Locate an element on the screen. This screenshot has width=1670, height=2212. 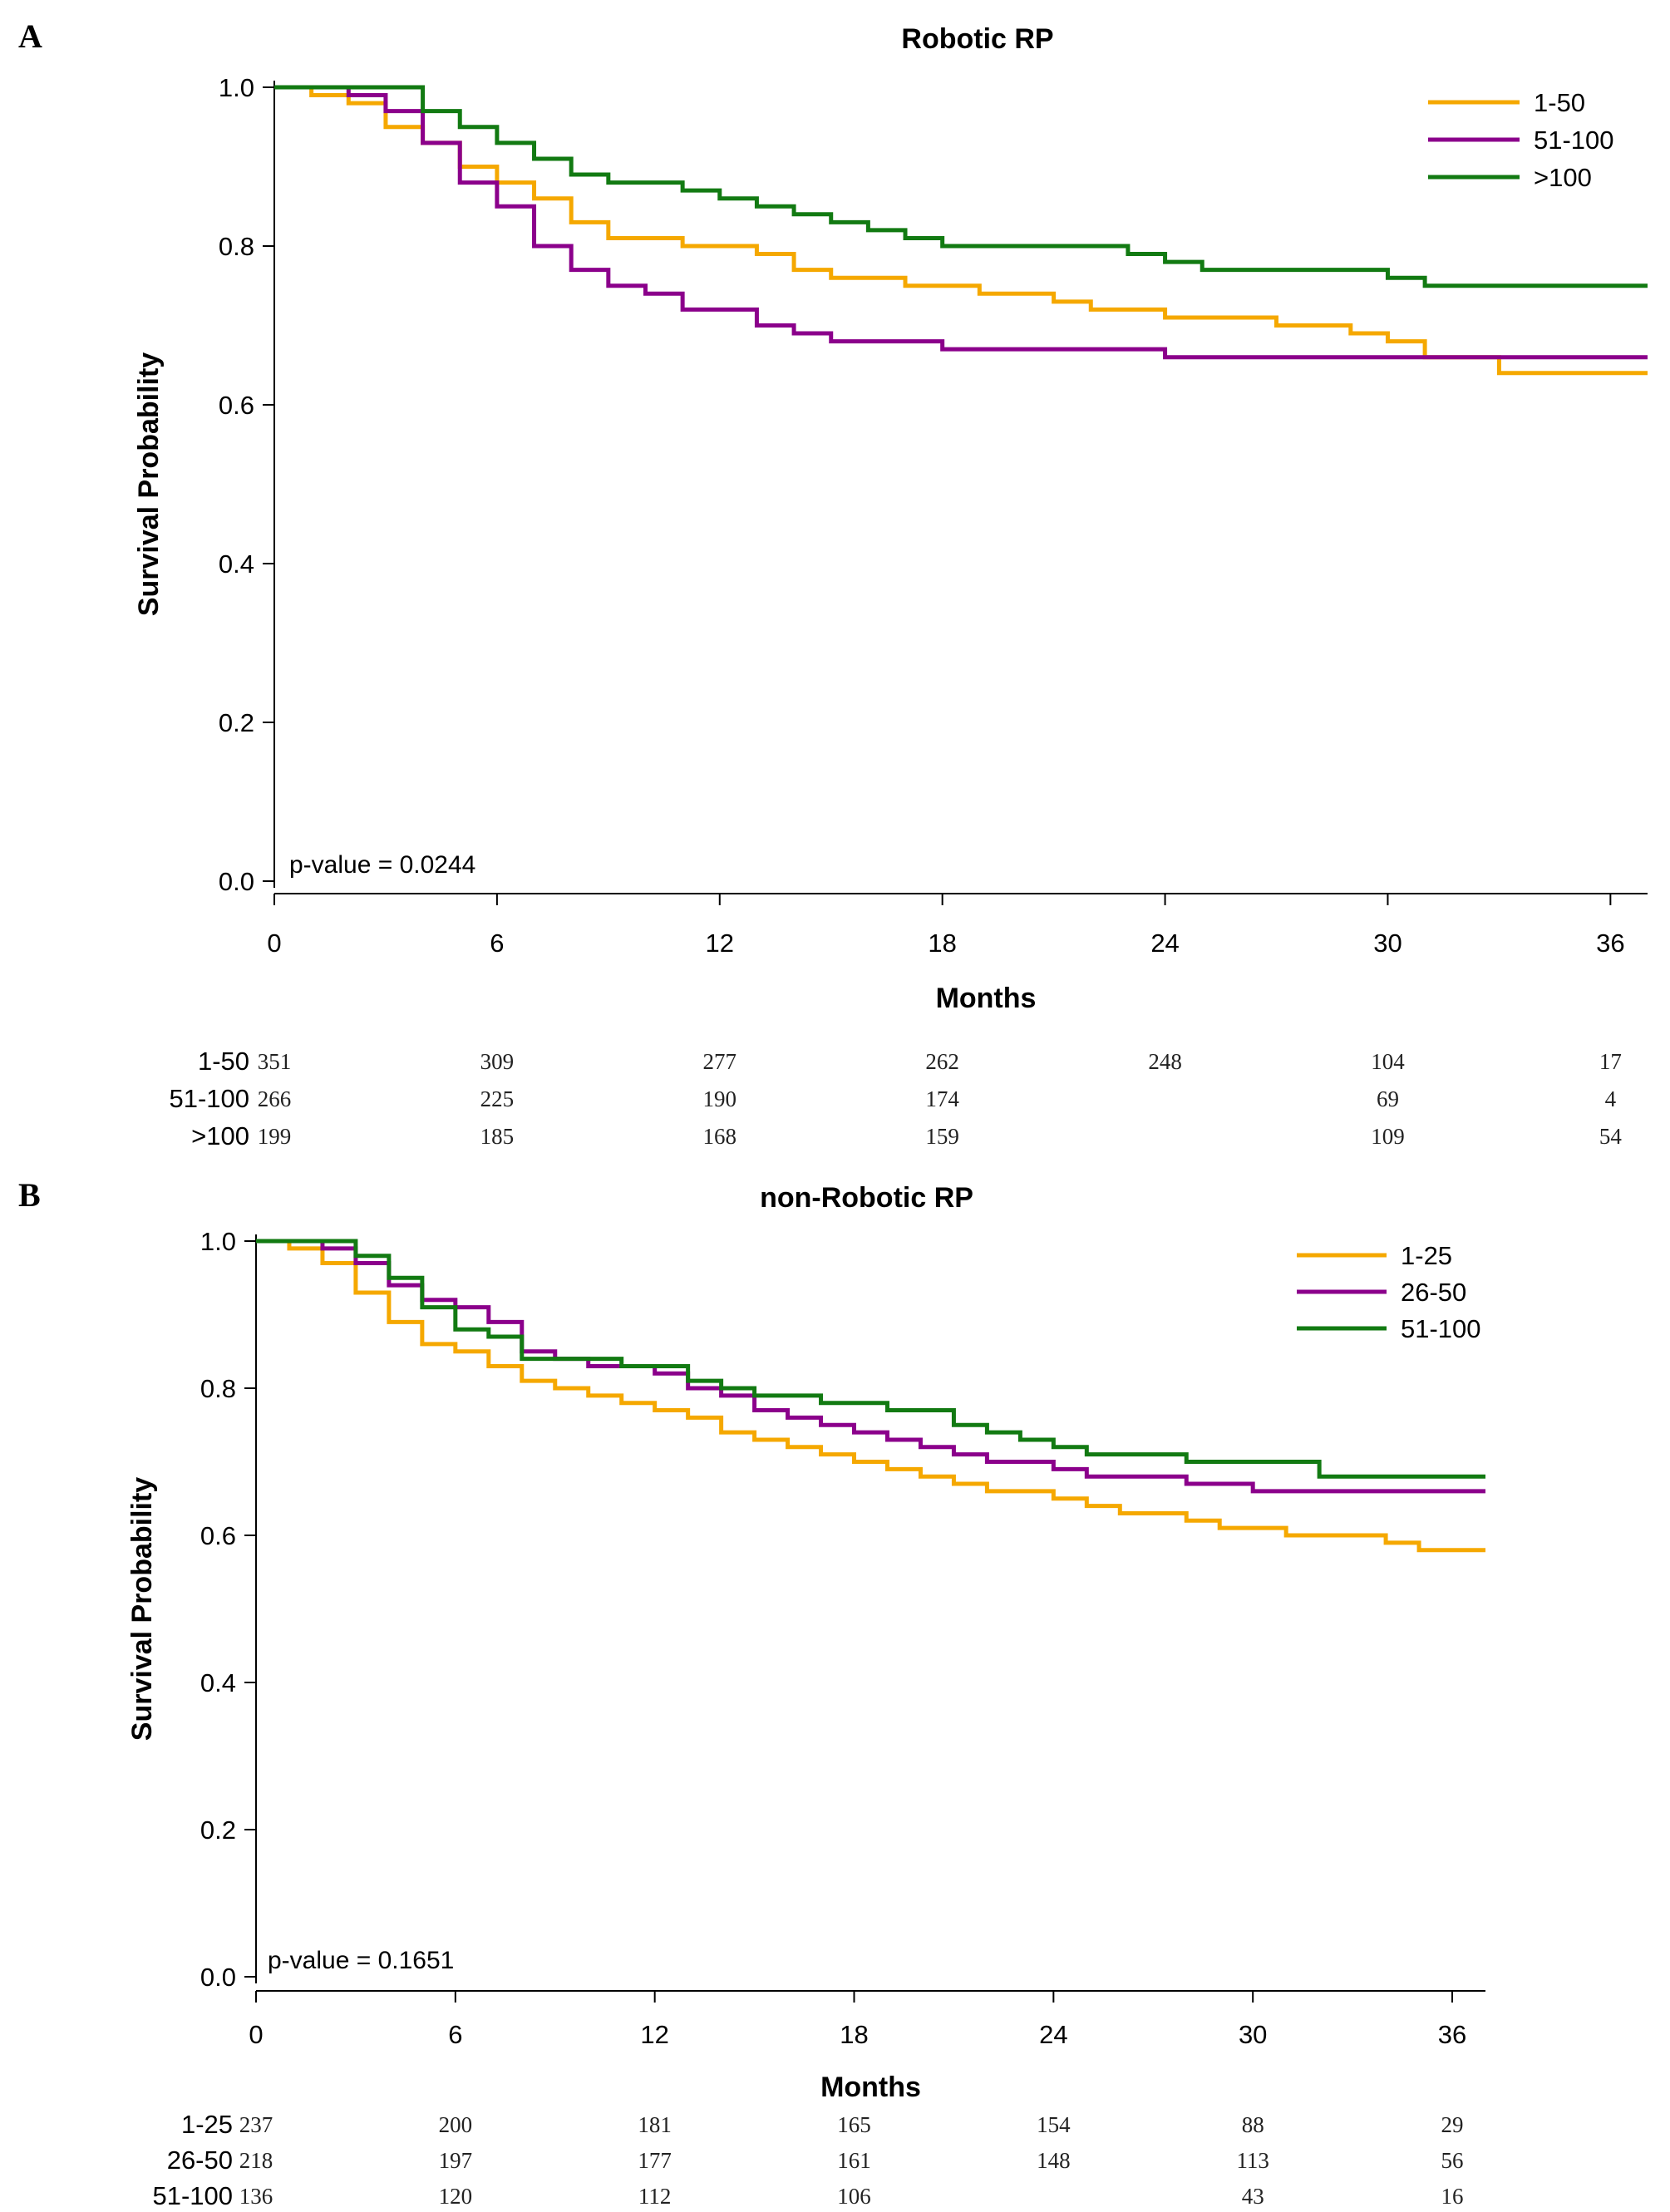
risk-count: 266 is located at coordinates (275, 1098).